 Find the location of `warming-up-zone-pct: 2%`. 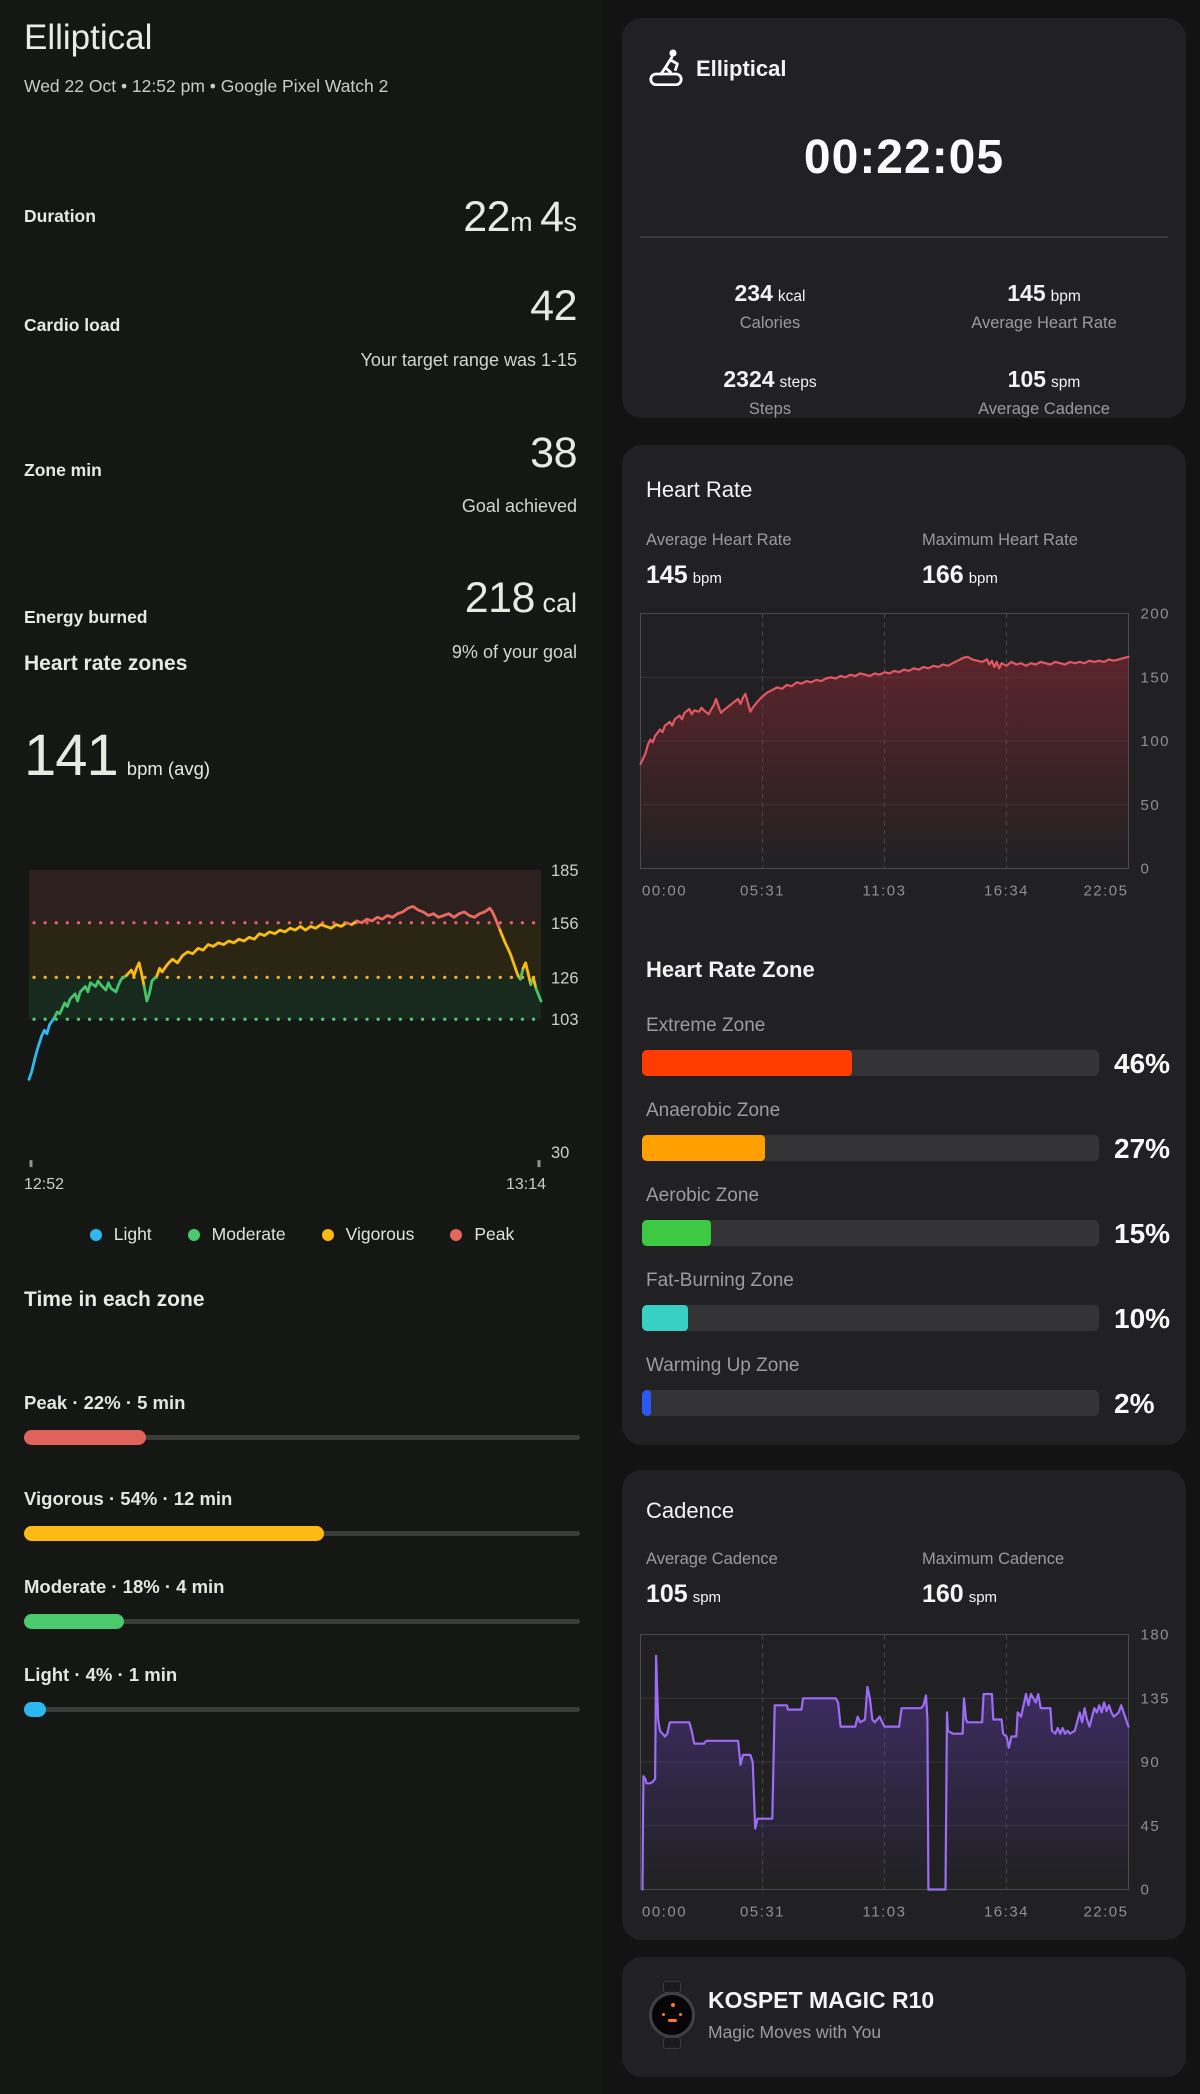

warming-up-zone-pct: 2% is located at coordinates (1134, 1403).